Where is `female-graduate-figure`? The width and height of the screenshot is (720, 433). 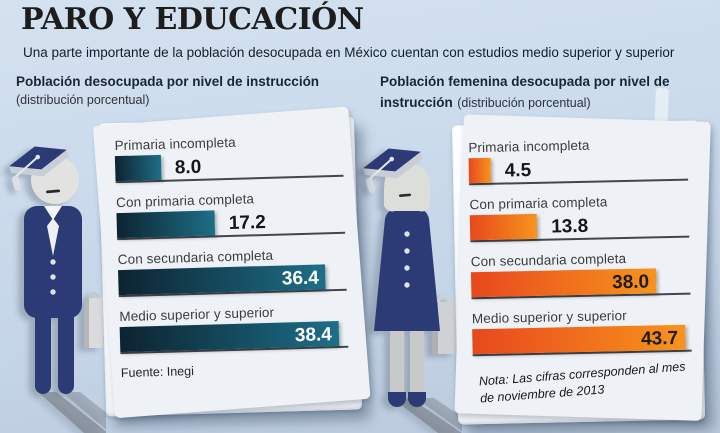 female-graduate-figure is located at coordinates (412, 290).